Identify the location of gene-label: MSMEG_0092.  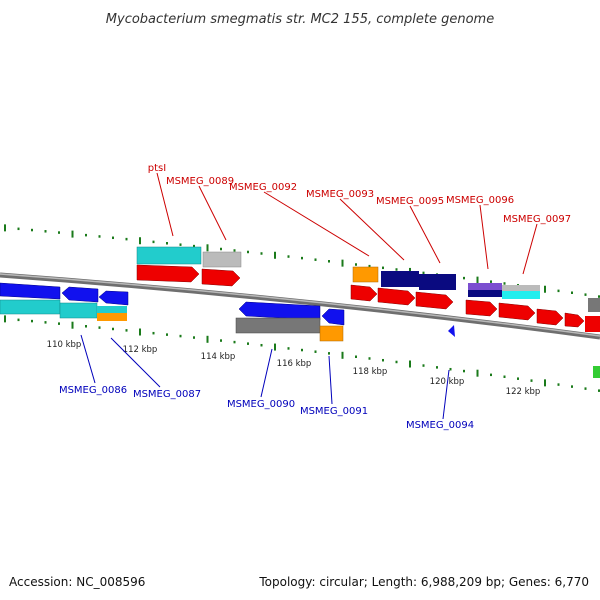
(263, 187).